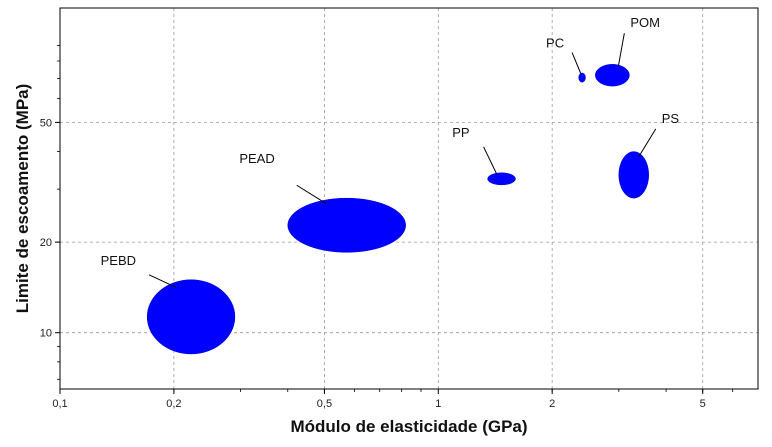 This screenshot has width=772, height=447. I want to click on label-pom: POM, so click(645, 22).